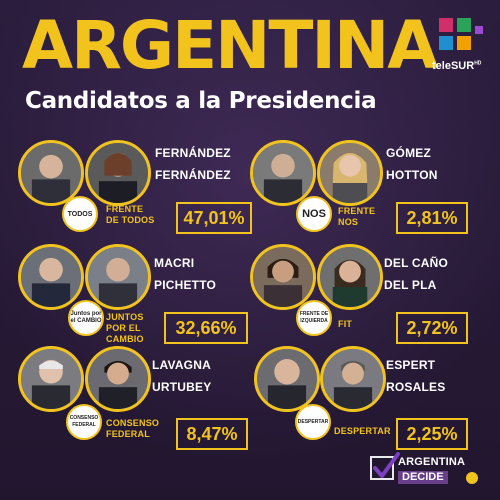  Describe the element at coordinates (432, 218) in the screenshot. I see `vote-percent: 2,81%` at that location.